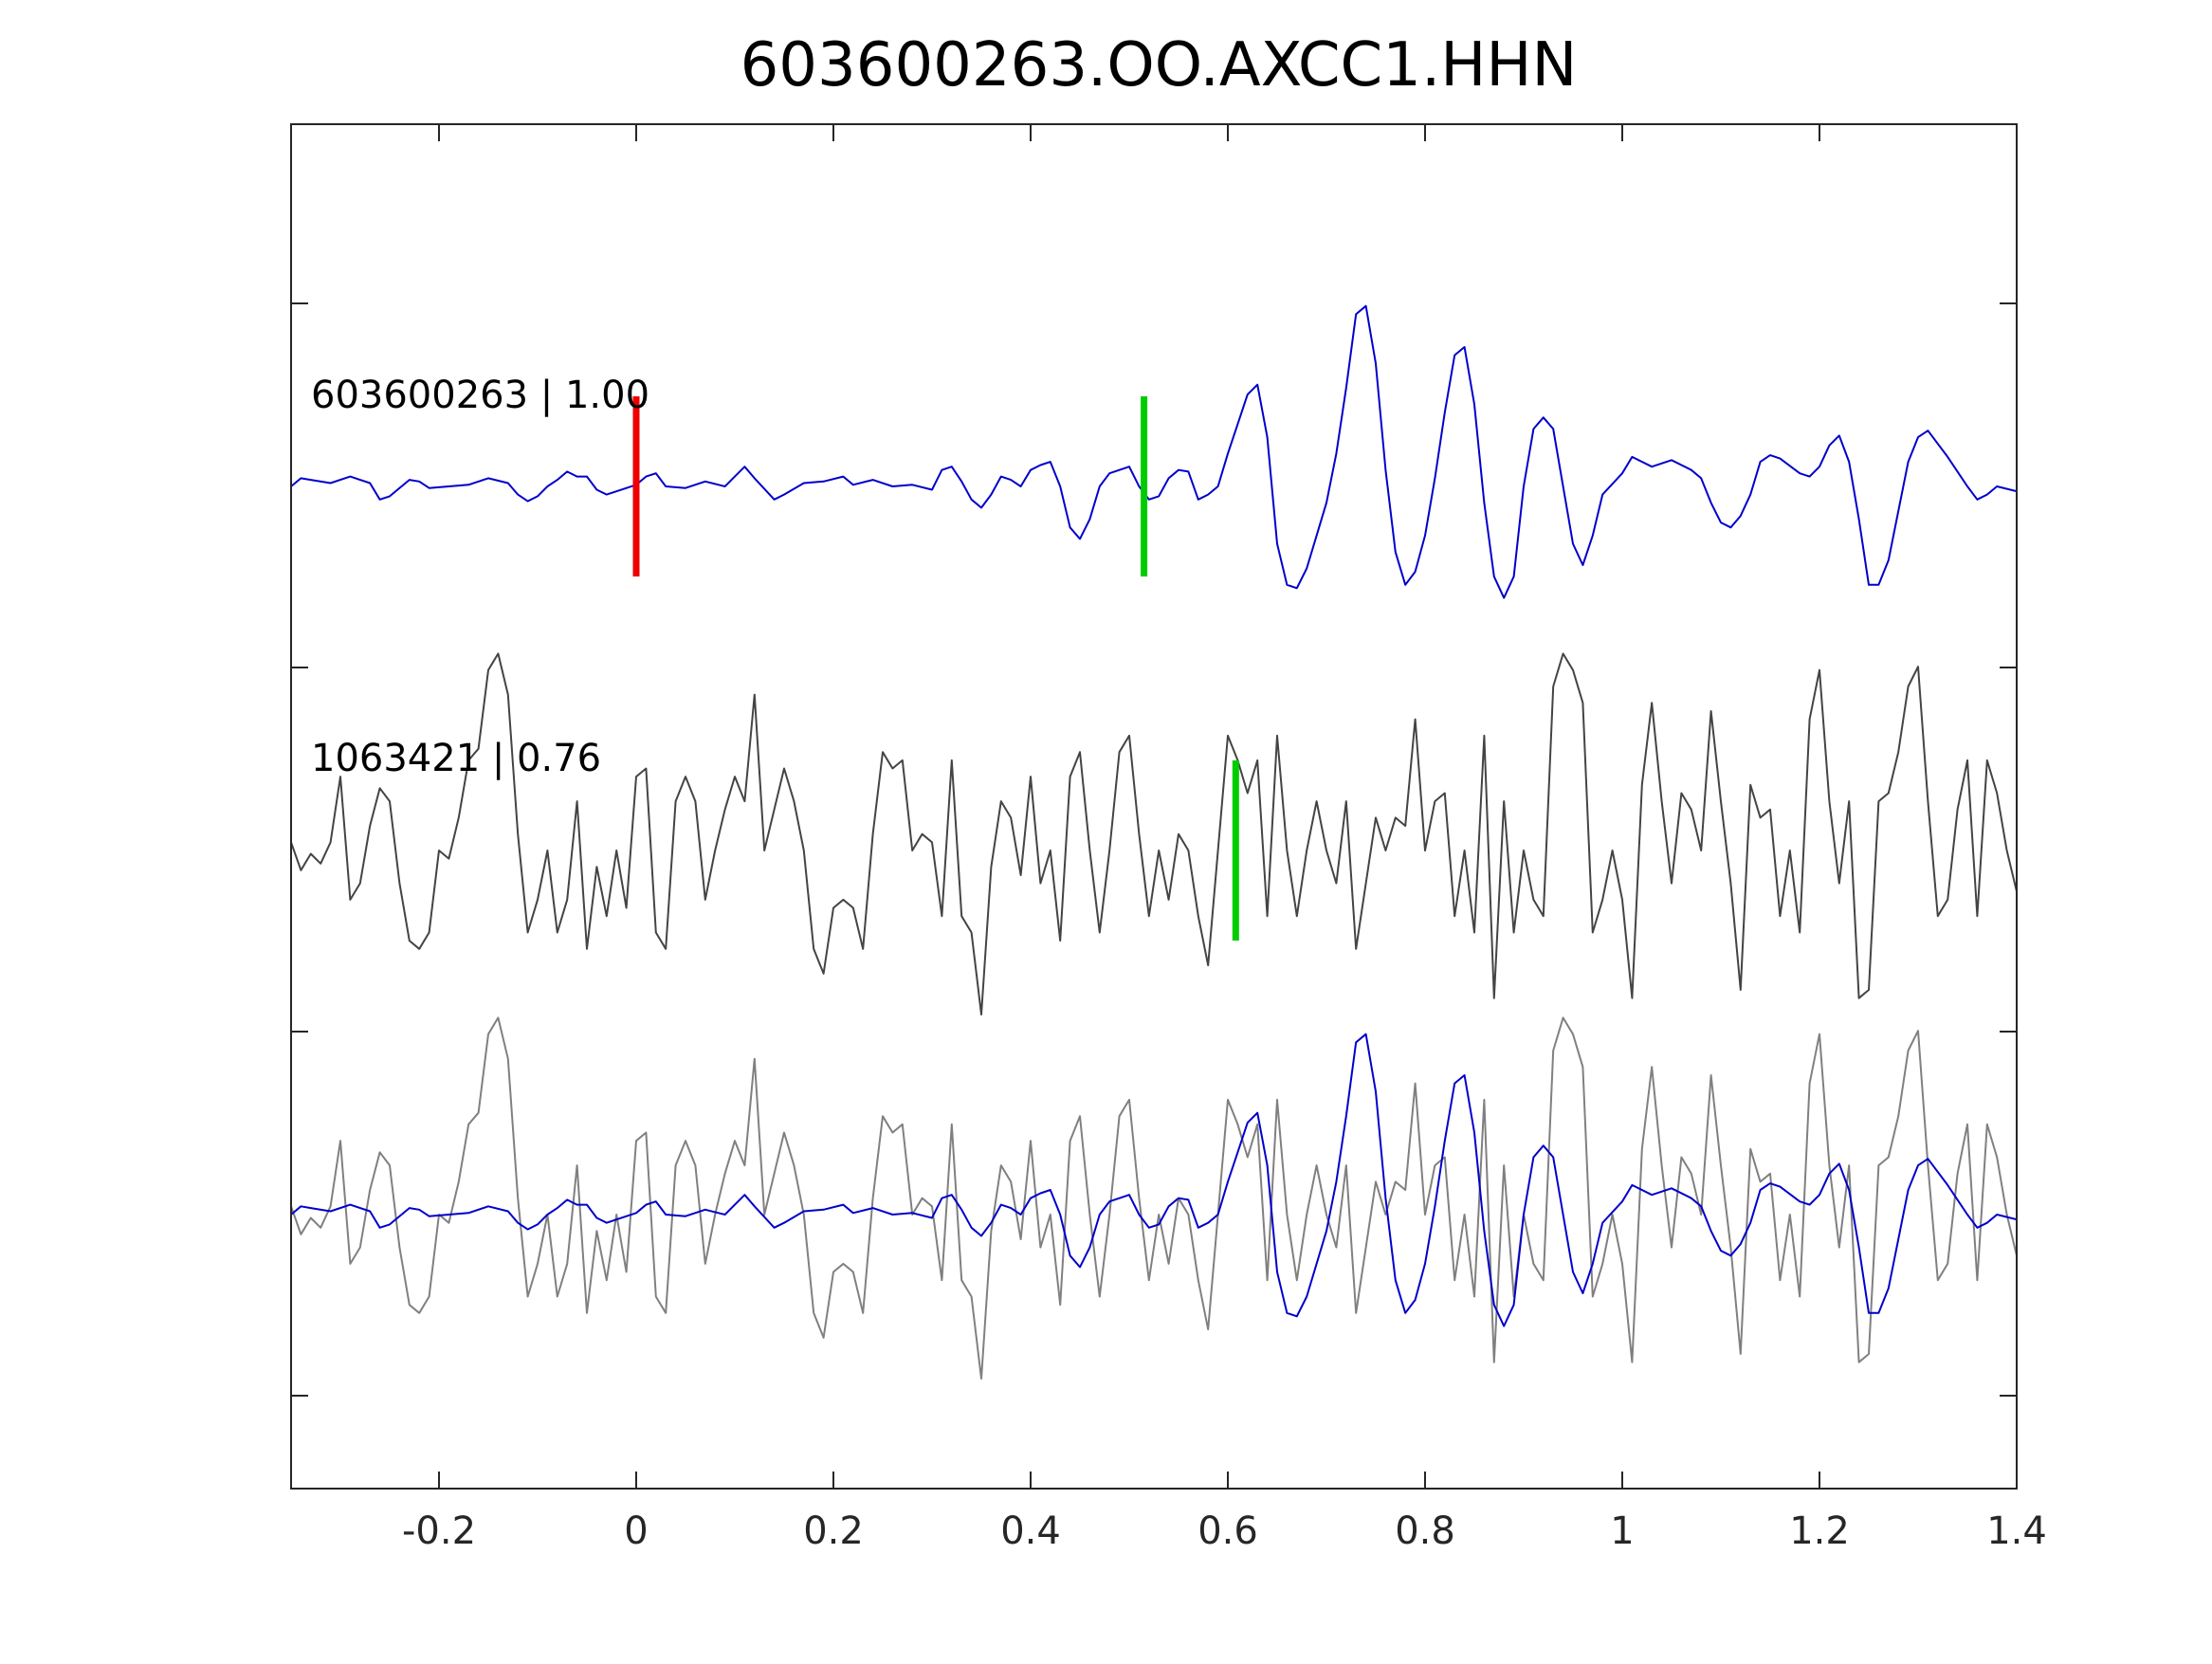 The height and width of the screenshot is (1664, 2212). I want to click on chart-title: 603600263.OO.AXCC1.HHN, so click(1159, 65).